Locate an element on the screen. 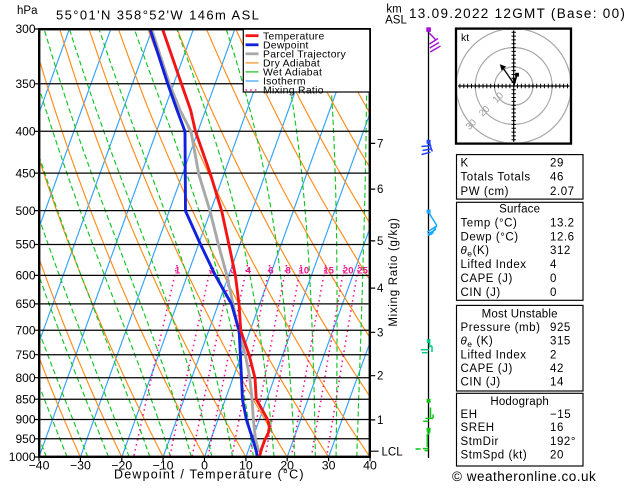  svg-text: 13.09.2022 12GMT (Base: 00) is located at coordinates (517, 13).